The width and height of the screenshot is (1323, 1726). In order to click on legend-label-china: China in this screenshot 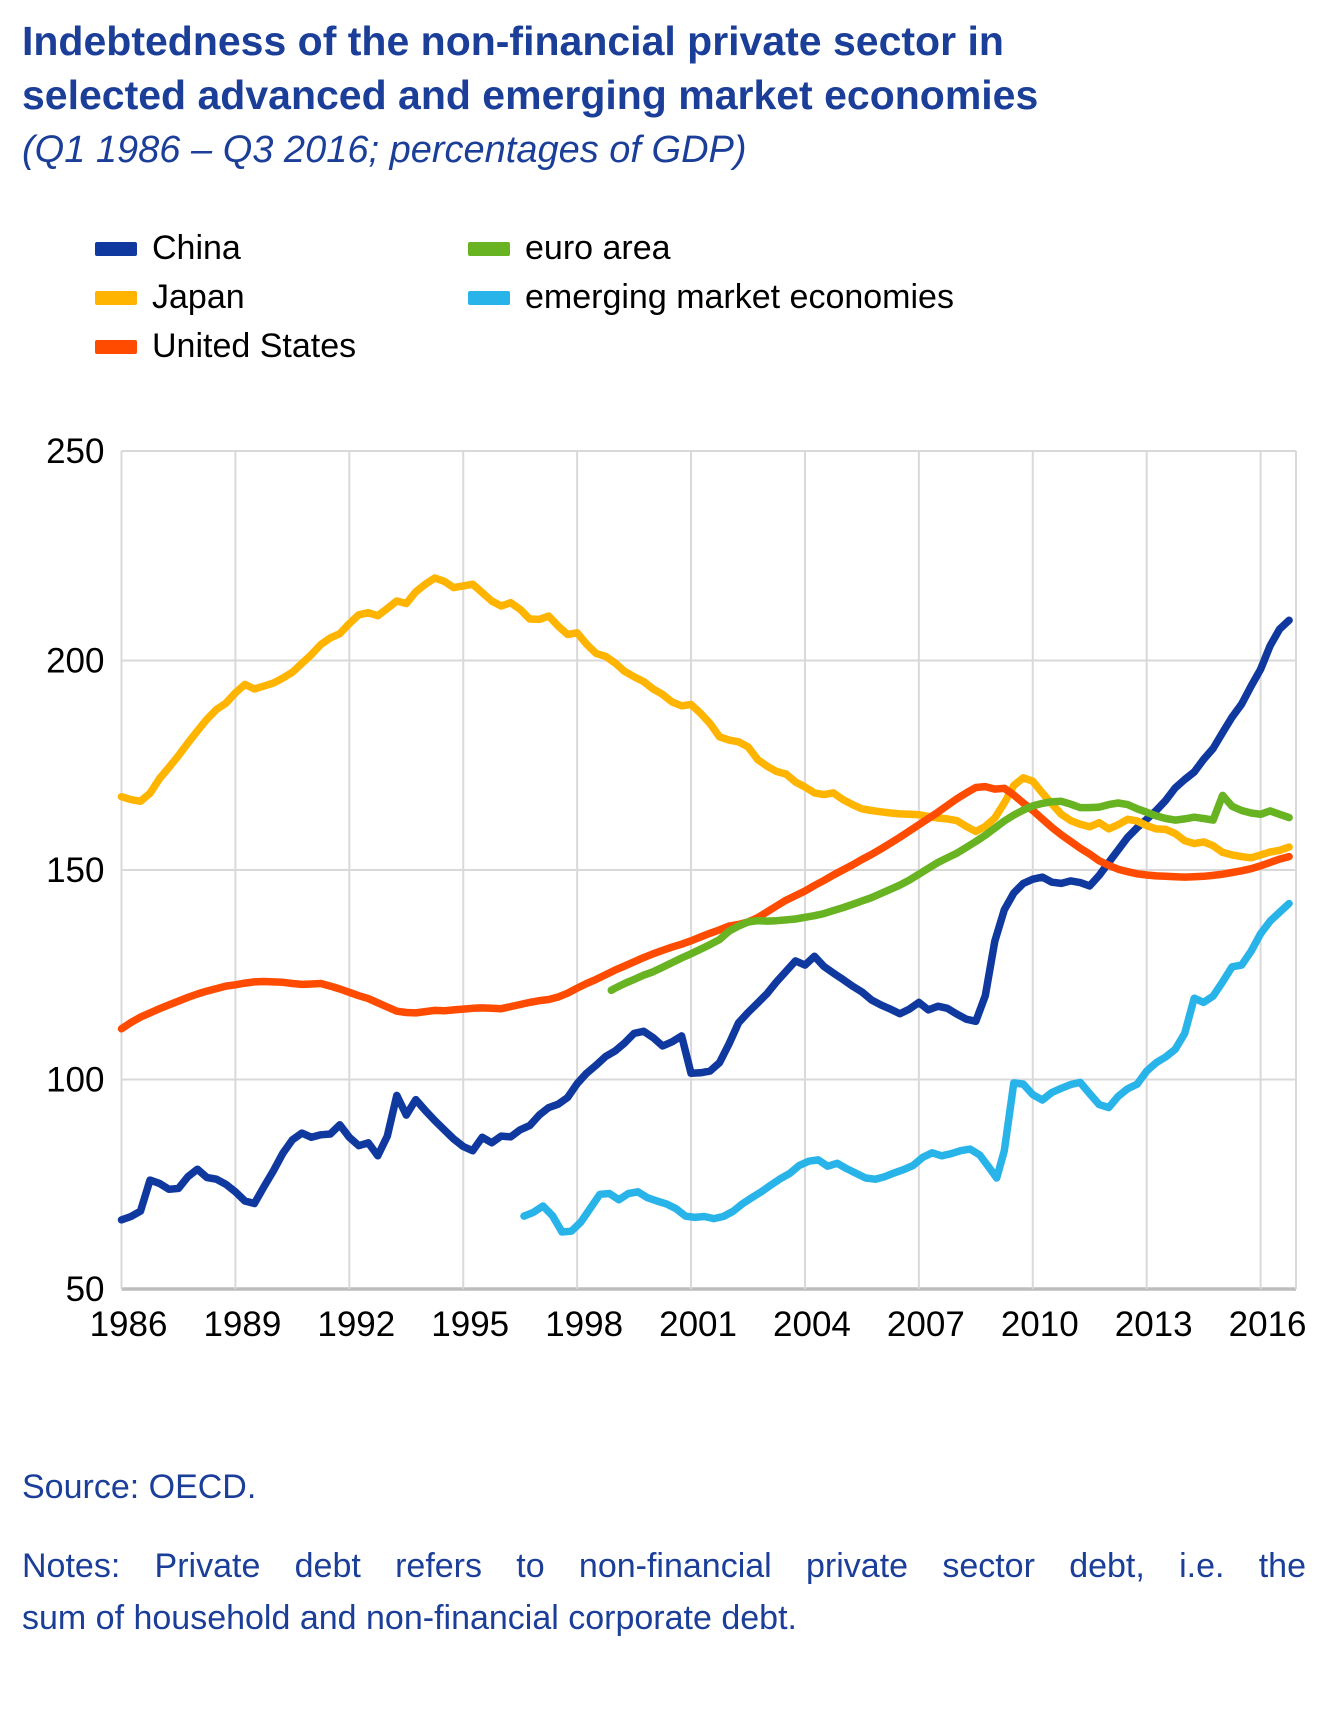, I will do `click(196, 248)`.